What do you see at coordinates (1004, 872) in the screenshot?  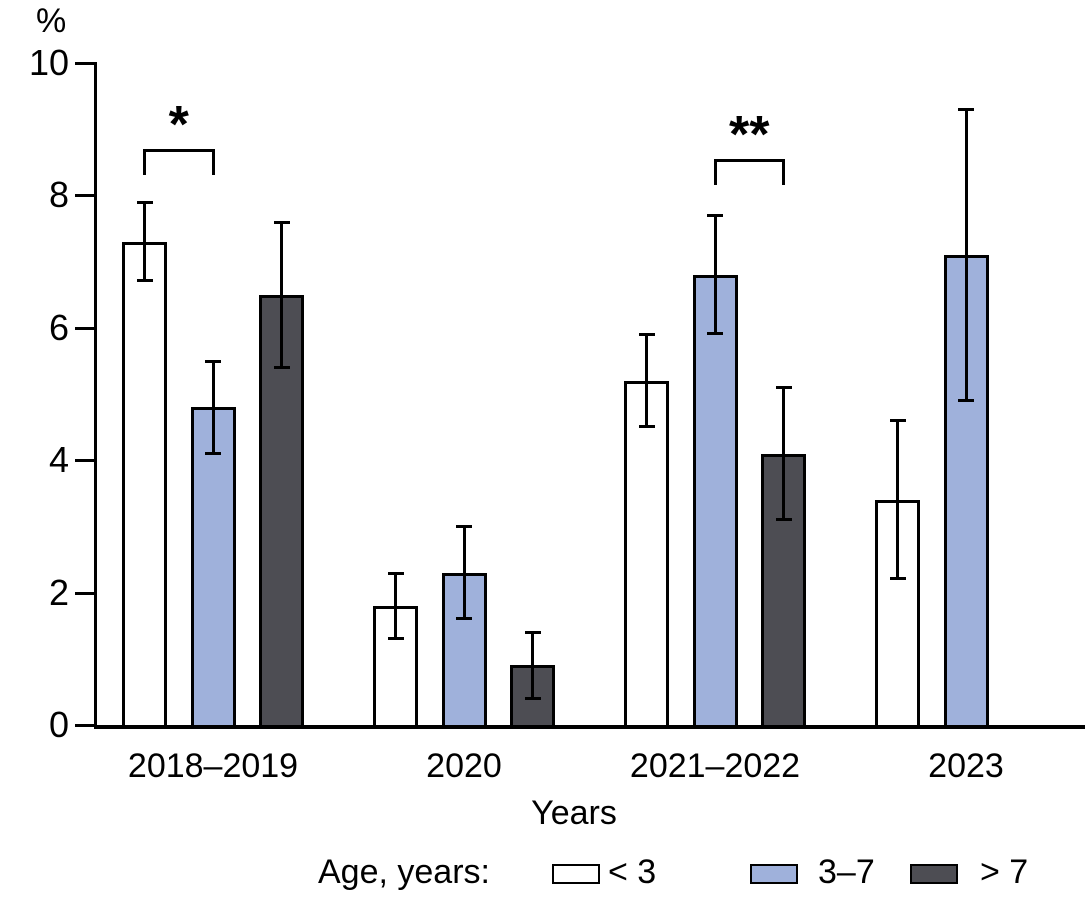 I see `legend-label-> 7: > 7` at bounding box center [1004, 872].